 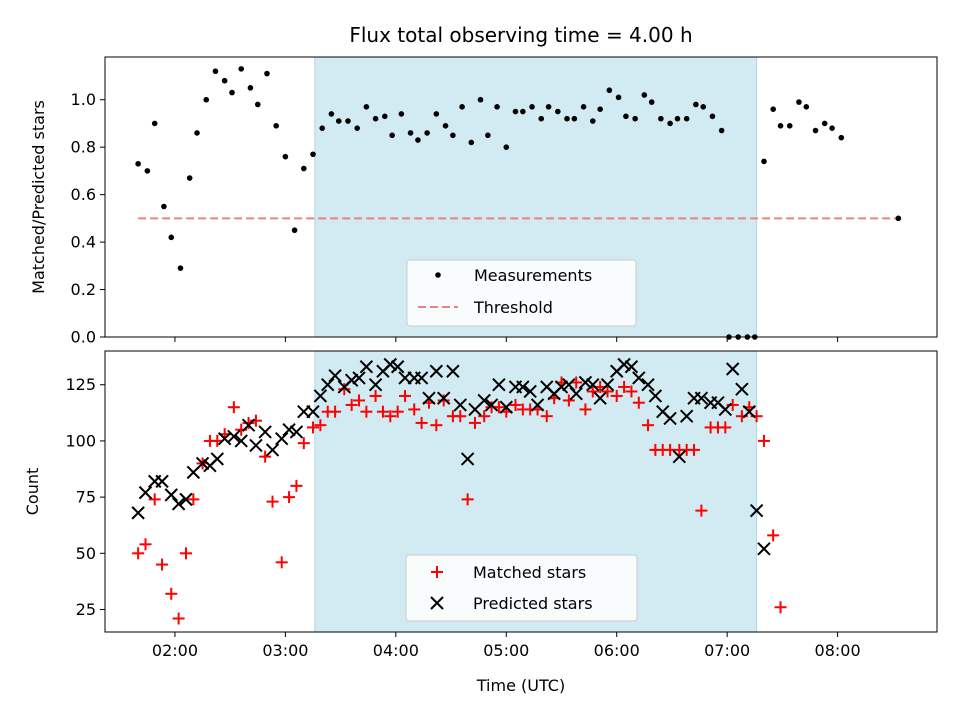 What do you see at coordinates (32, 492) in the screenshot?
I see `bottom-y-axis-label: Count` at bounding box center [32, 492].